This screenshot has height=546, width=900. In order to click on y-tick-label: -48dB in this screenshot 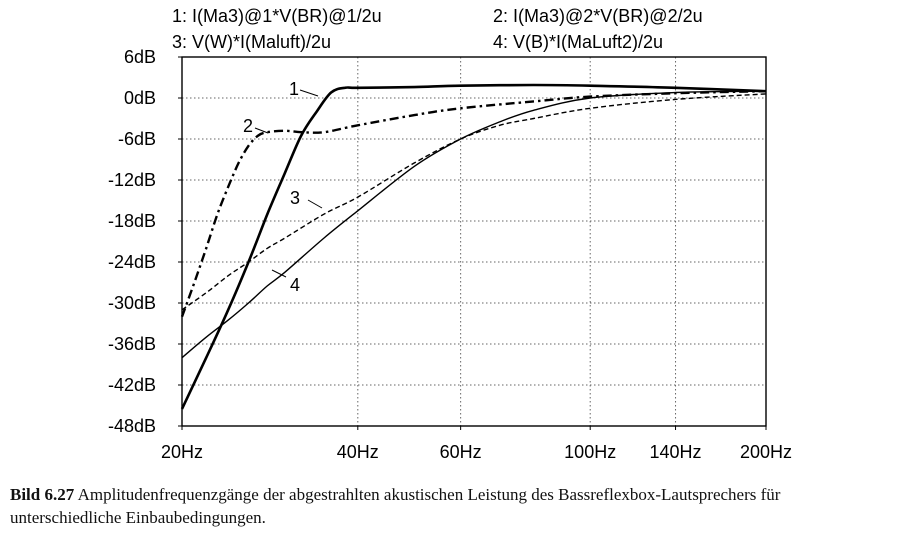, I will do `click(132, 426)`.